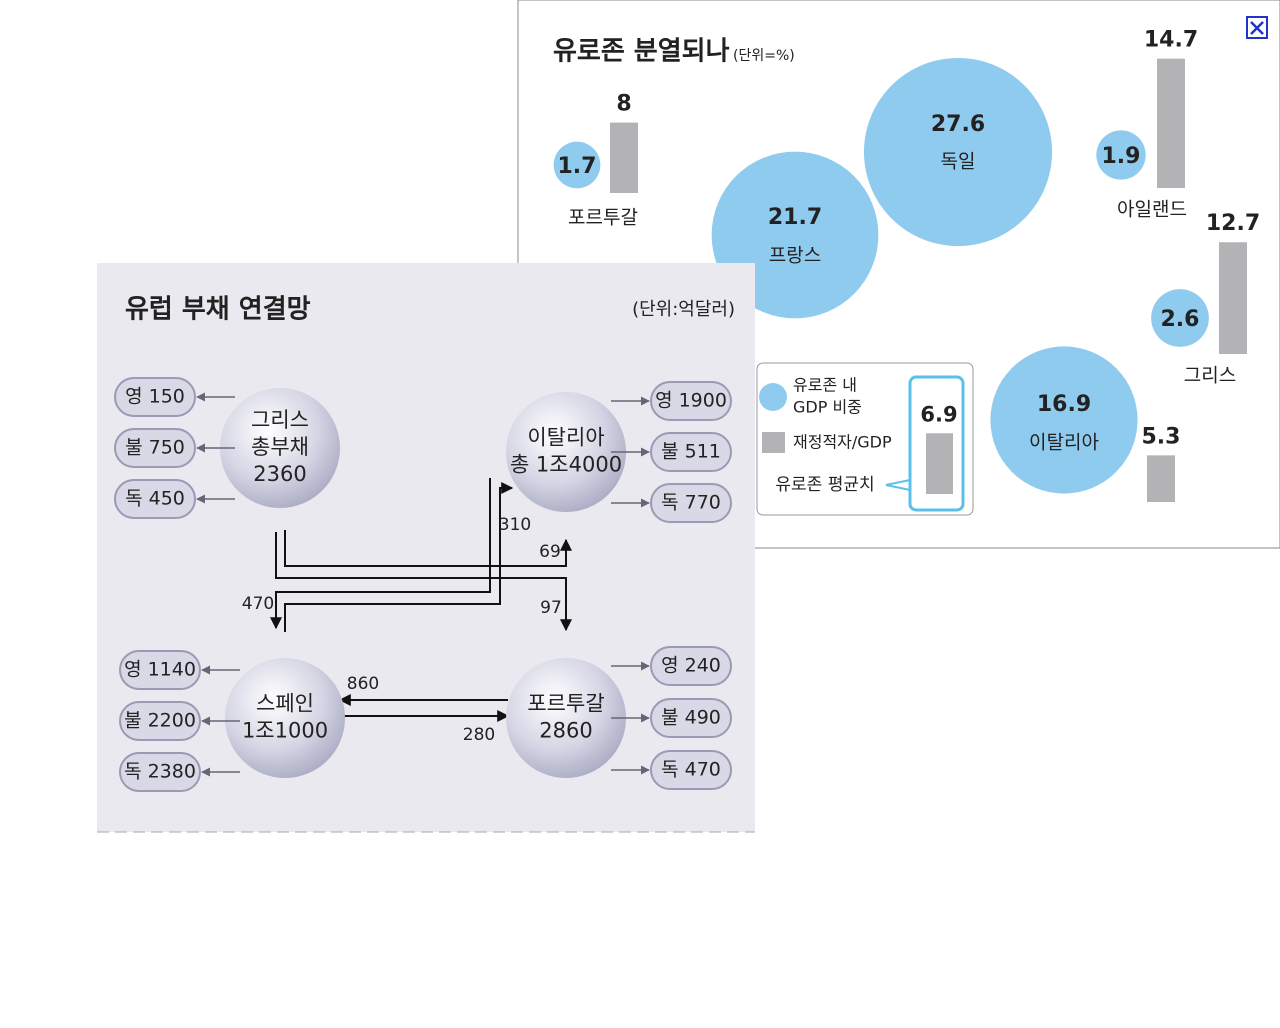 The width and height of the screenshot is (1280, 1028). Describe the element at coordinates (773, 397) in the screenshot. I see `legend-bubble` at that location.